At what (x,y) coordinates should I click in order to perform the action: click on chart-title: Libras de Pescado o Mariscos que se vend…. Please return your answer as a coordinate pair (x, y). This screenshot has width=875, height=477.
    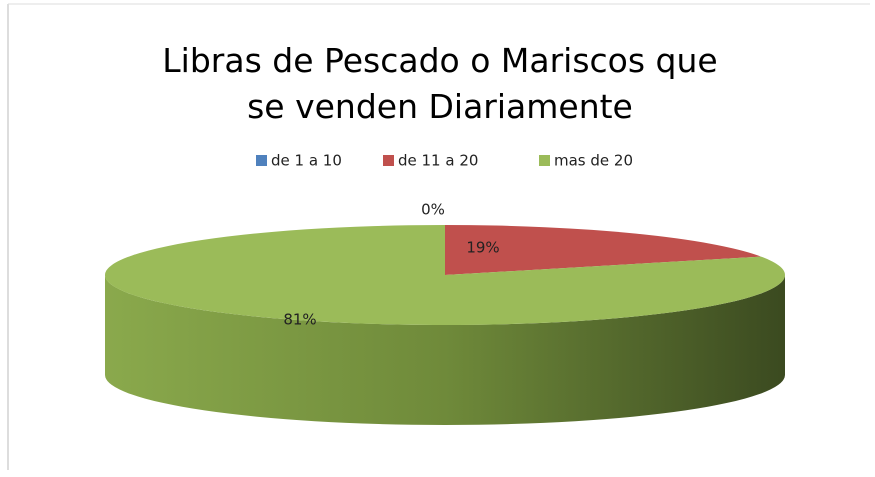
    Looking at the image, I should click on (440, 83).